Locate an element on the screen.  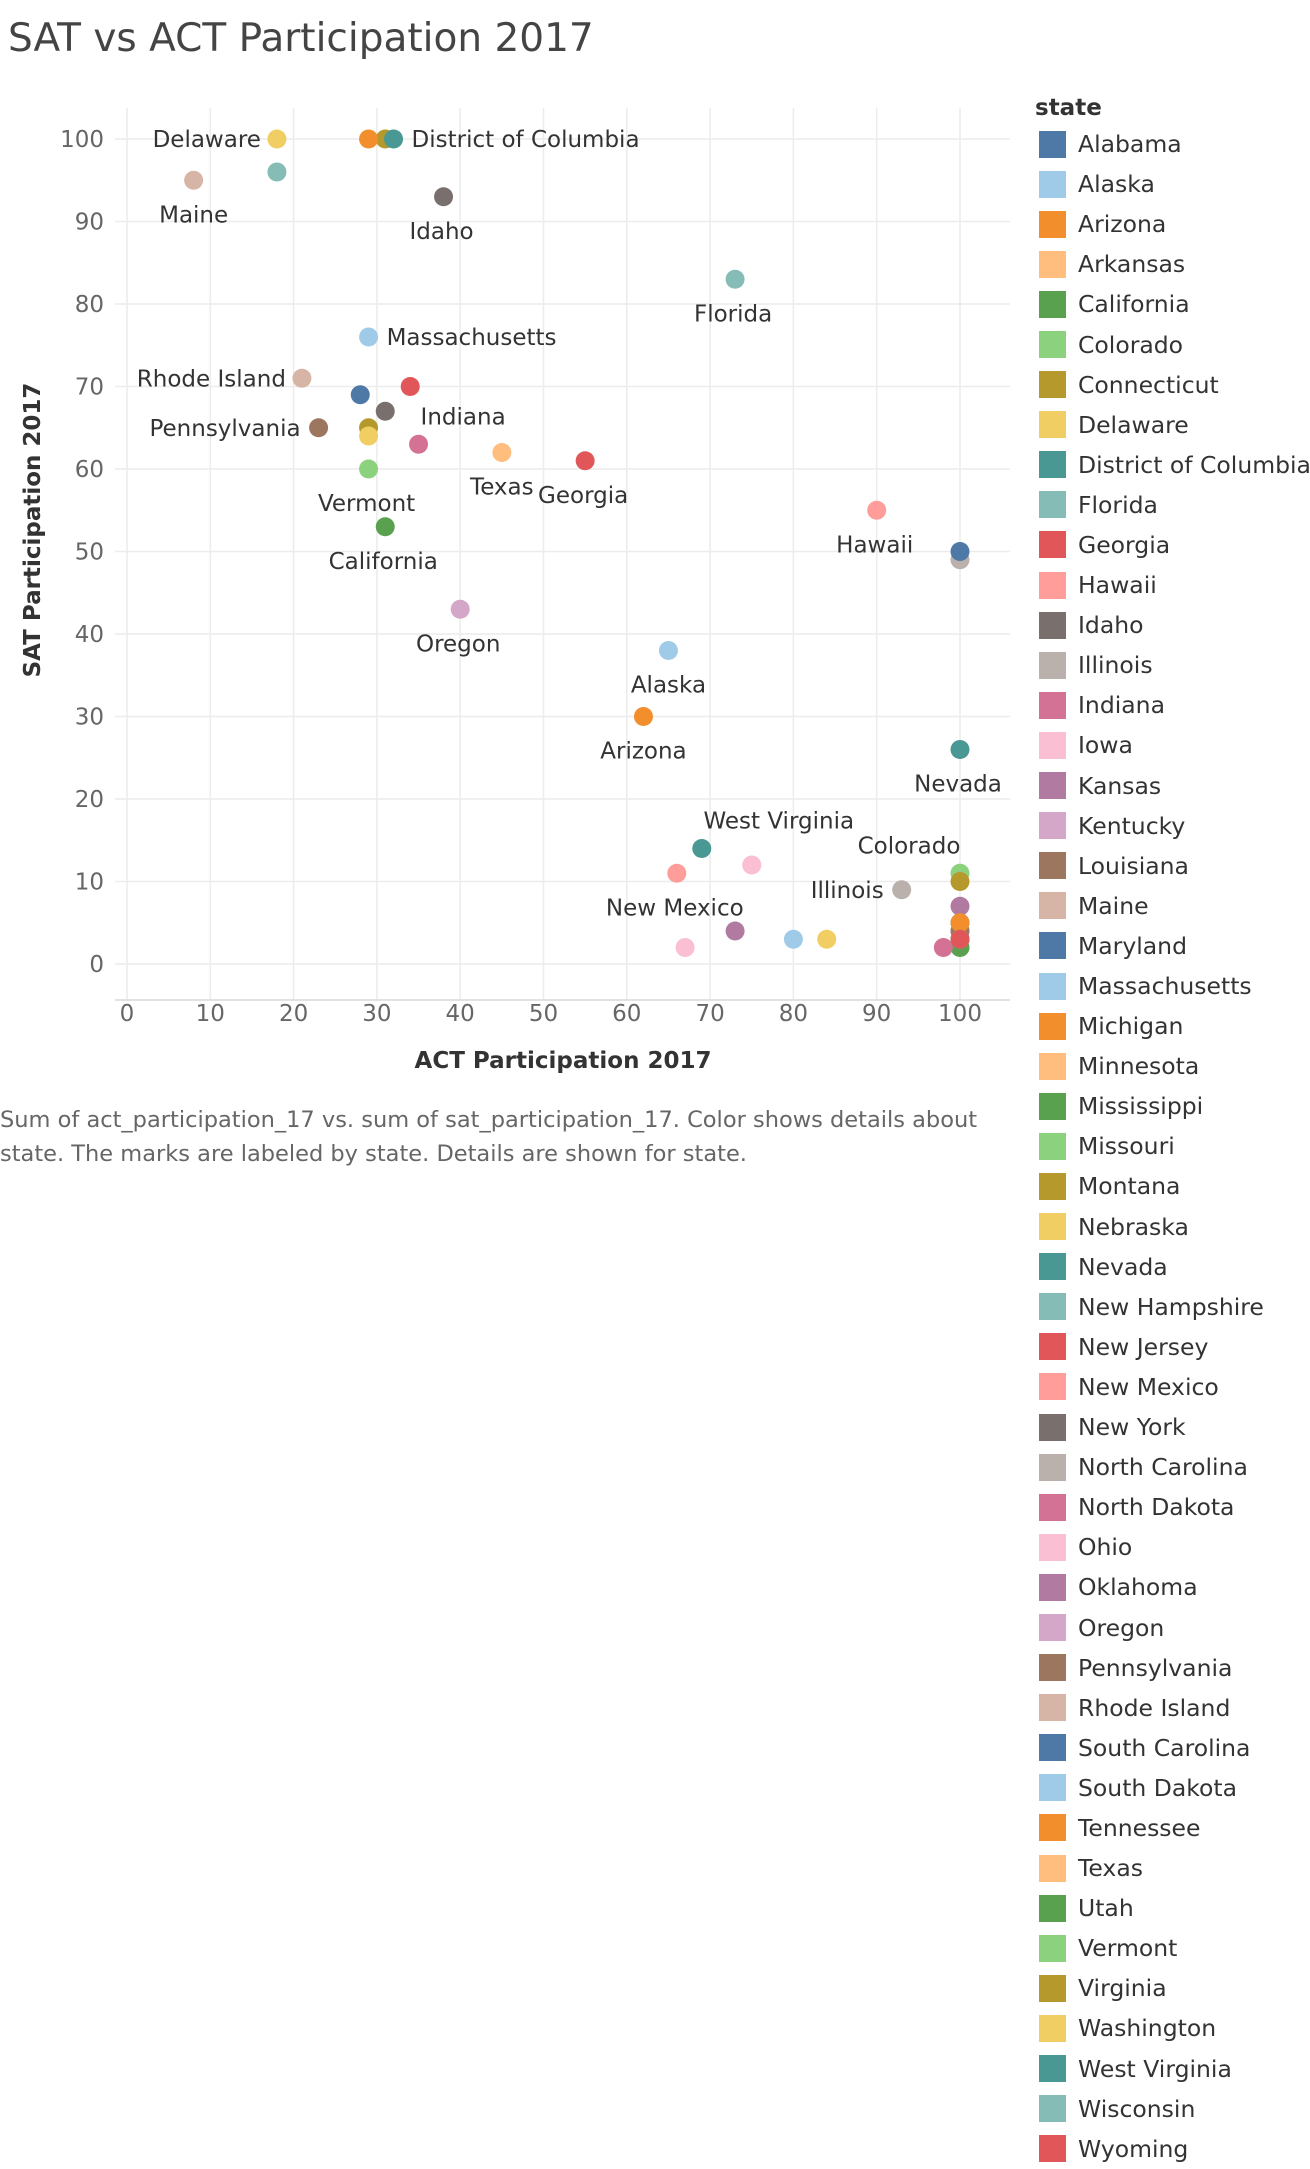
legend-item: Hawaii is located at coordinates (1172, 585).